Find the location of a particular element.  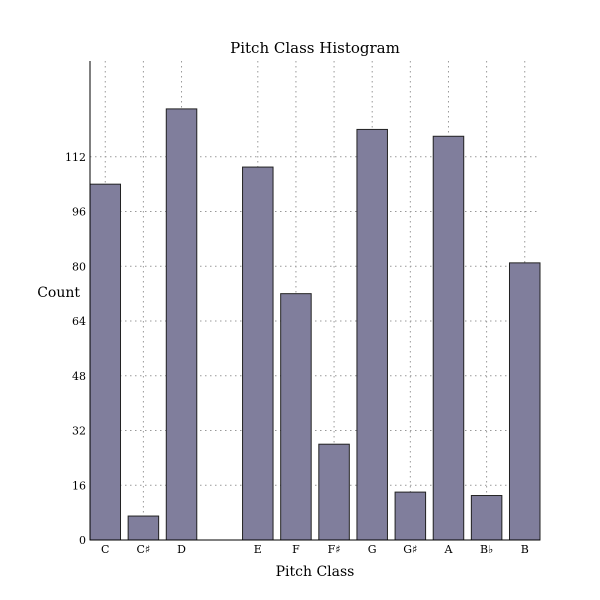

bar-F♯ is located at coordinates (334, 492).